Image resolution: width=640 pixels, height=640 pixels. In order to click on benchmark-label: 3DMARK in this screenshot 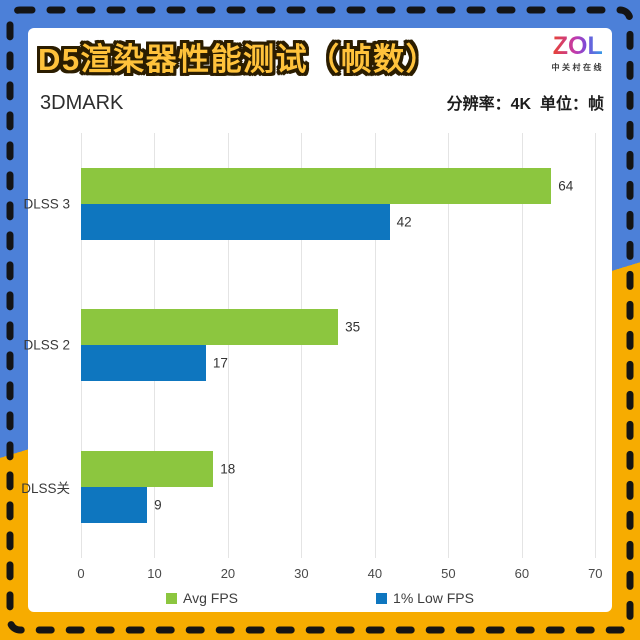, I will do `click(82, 103)`.